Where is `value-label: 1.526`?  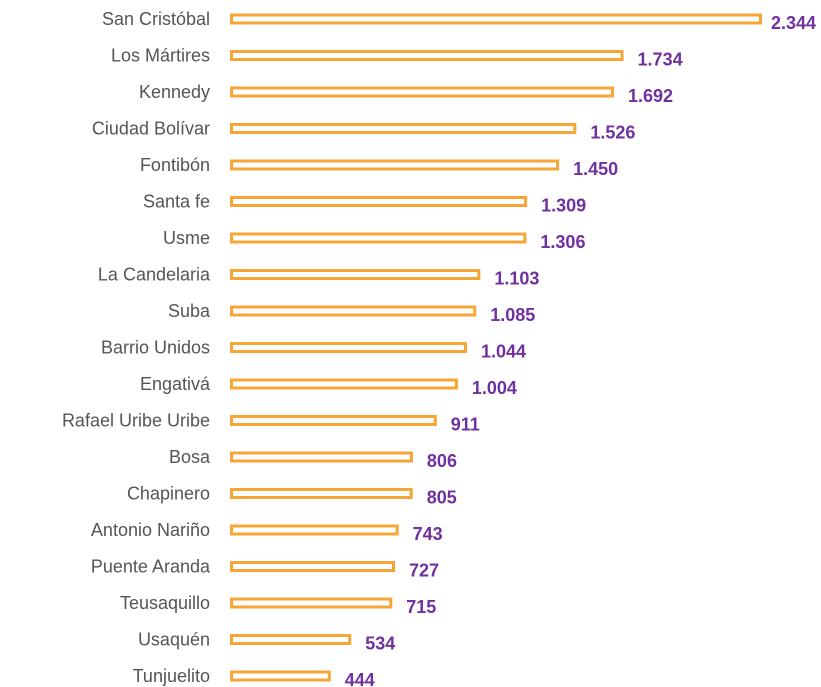 value-label: 1.526 is located at coordinates (612, 132).